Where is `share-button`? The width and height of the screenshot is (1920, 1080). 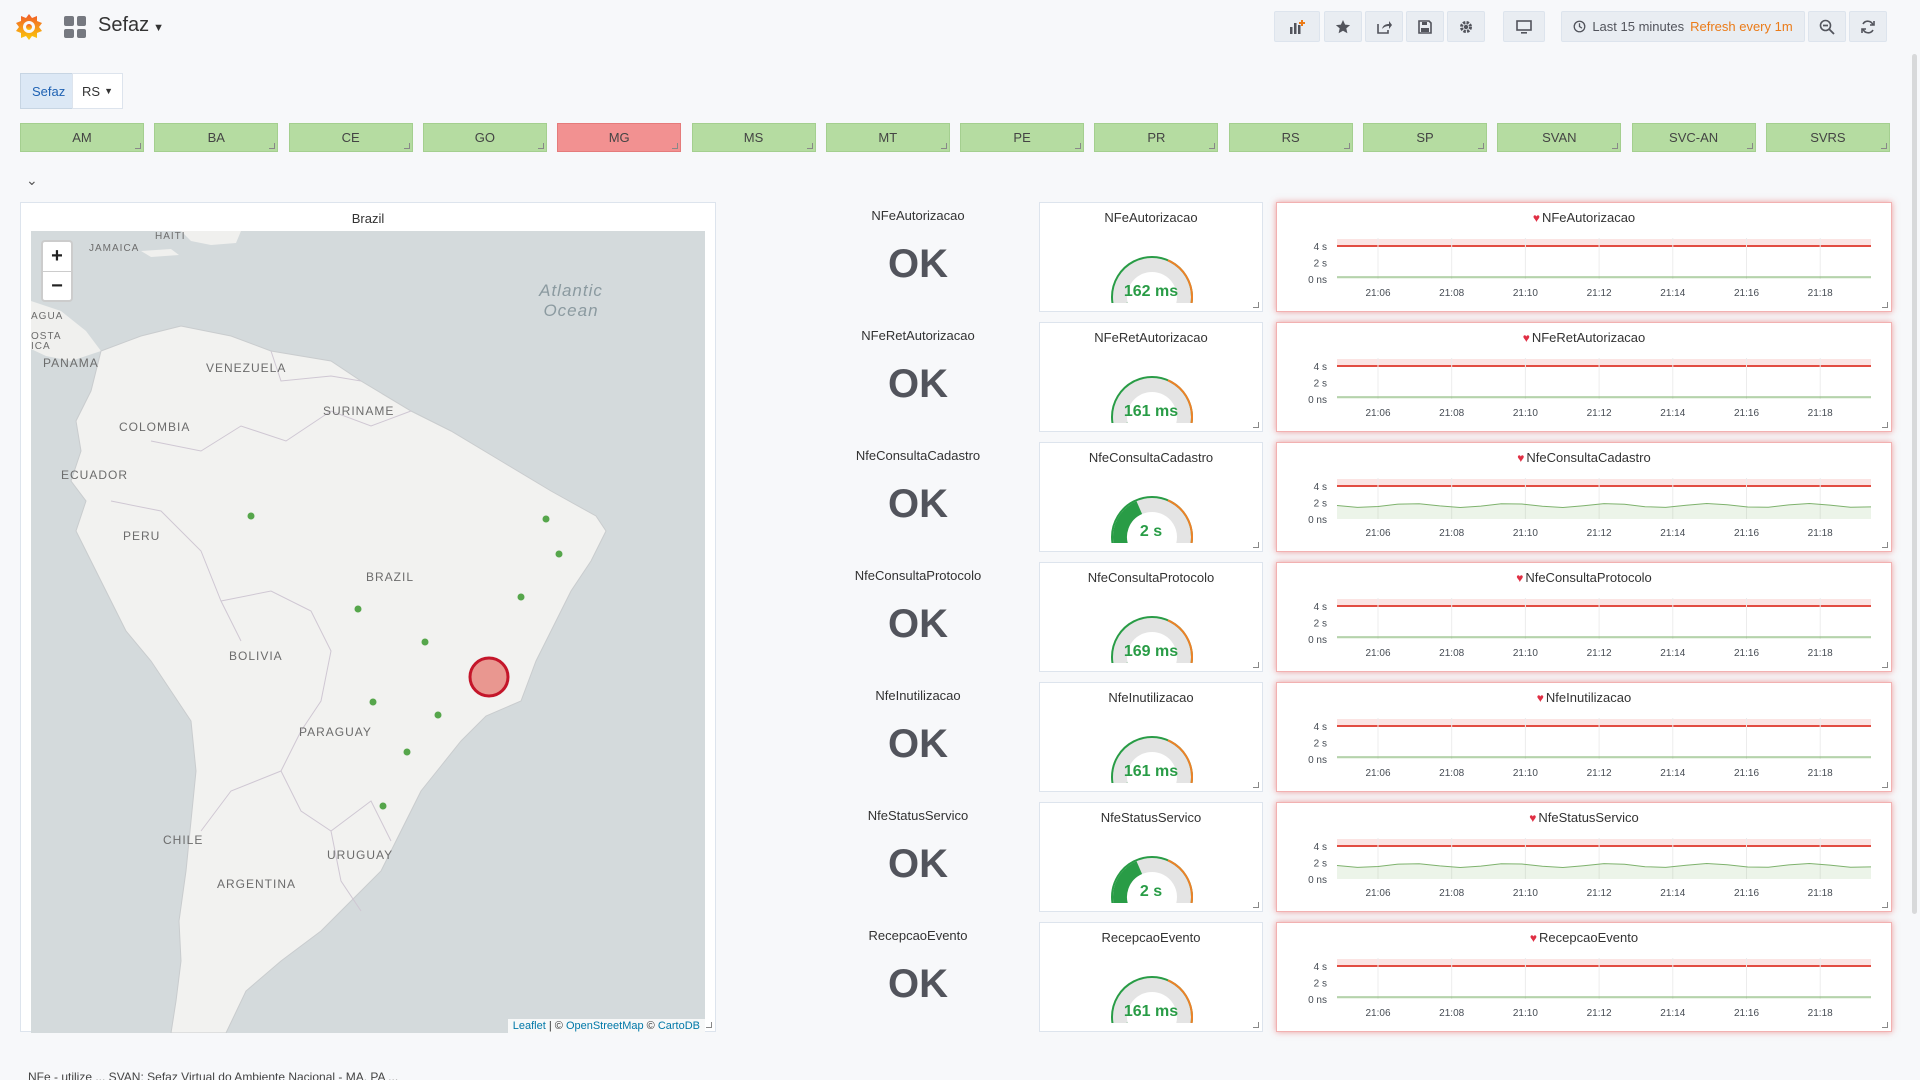 share-button is located at coordinates (1384, 26).